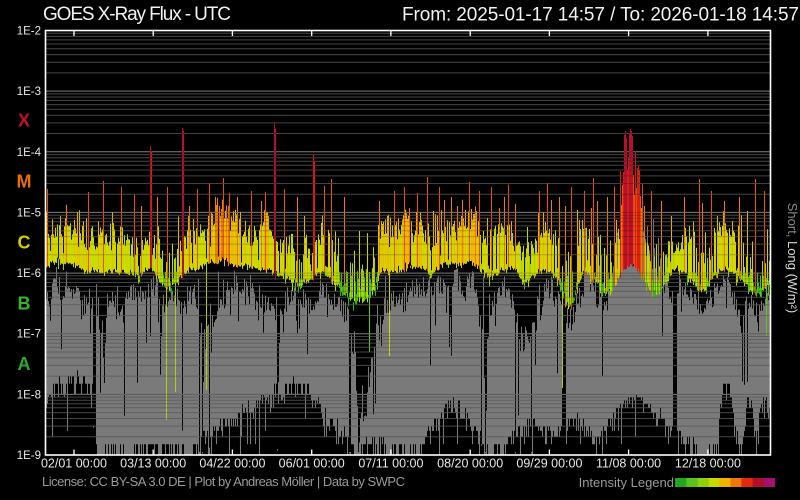 The width and height of the screenshot is (800, 500). I want to click on svg-text: 07/11 00:00, so click(390, 464).